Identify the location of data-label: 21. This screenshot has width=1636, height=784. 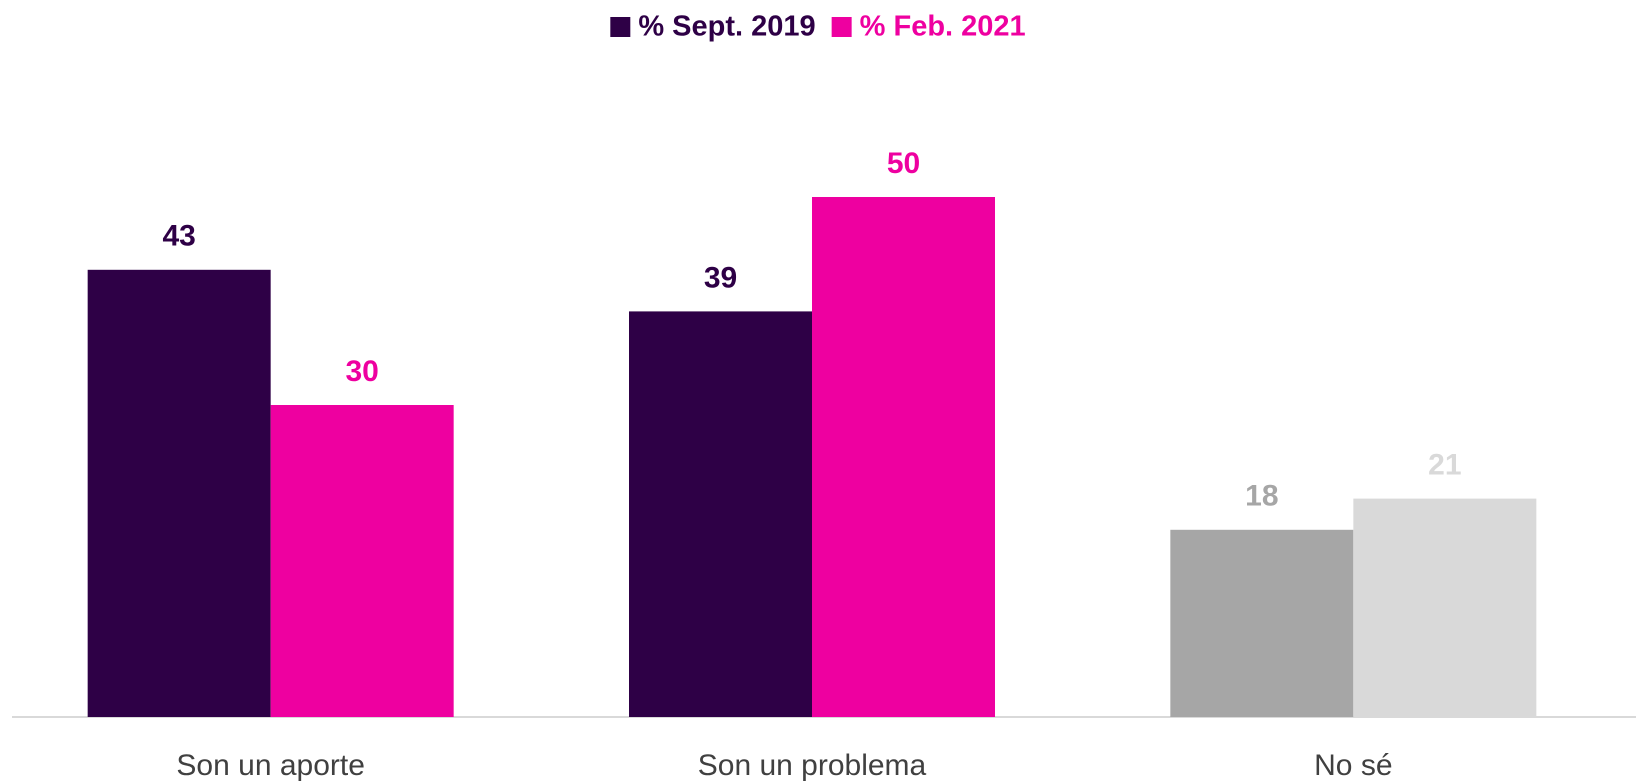
(1444, 465).